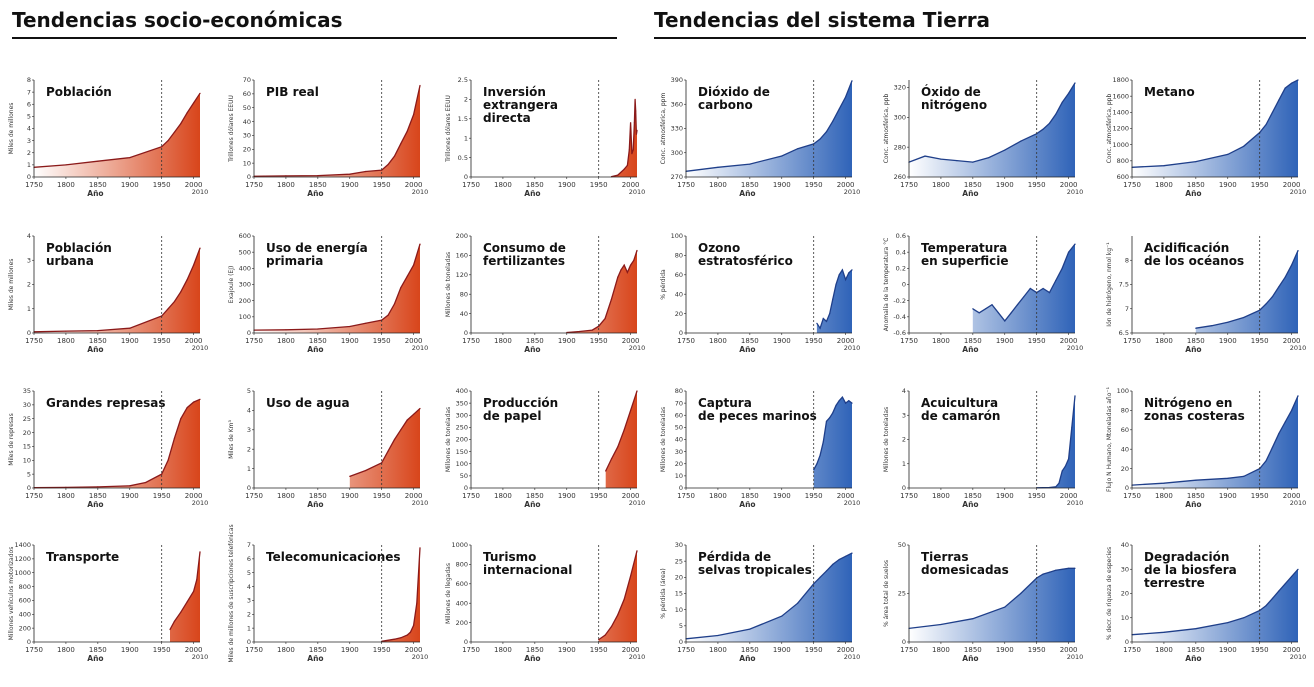 This screenshot has width=1314, height=687. I want to click on y-tick-label: 150, so click(462, 452).